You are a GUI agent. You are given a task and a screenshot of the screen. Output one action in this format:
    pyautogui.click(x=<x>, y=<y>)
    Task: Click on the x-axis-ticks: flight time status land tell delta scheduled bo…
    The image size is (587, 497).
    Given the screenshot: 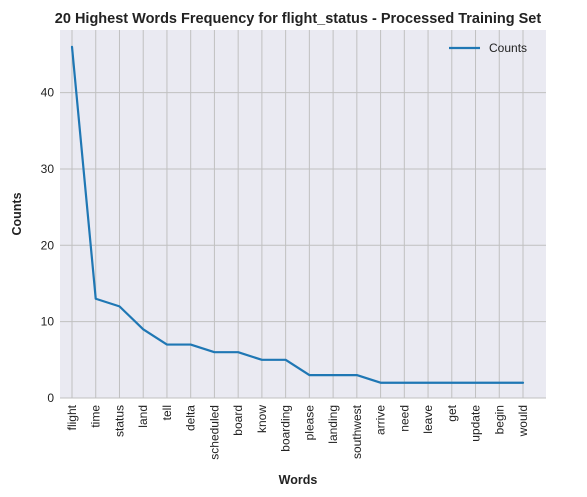 What is the action you would take?
    pyautogui.click(x=297, y=431)
    